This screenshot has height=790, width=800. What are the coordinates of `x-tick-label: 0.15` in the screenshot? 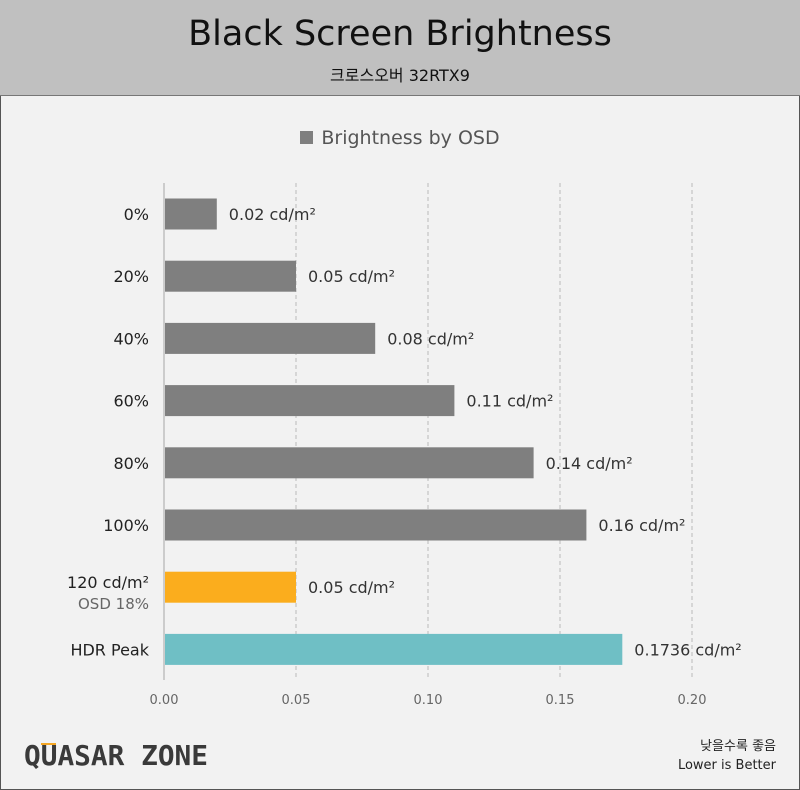 It's located at (560, 700).